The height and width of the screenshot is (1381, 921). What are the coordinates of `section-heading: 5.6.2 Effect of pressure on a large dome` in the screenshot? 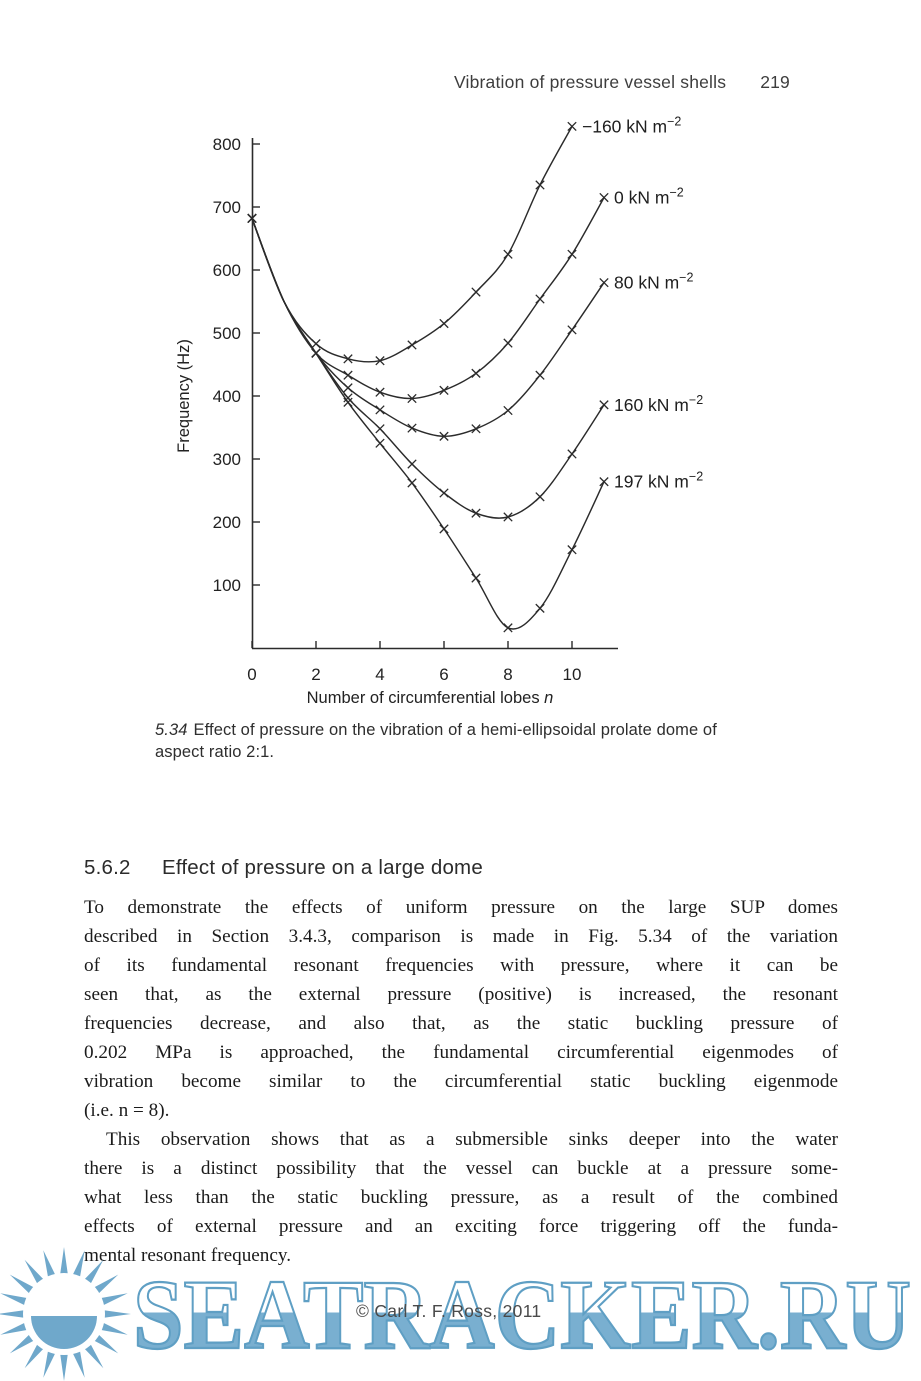 It's located at (283, 868).